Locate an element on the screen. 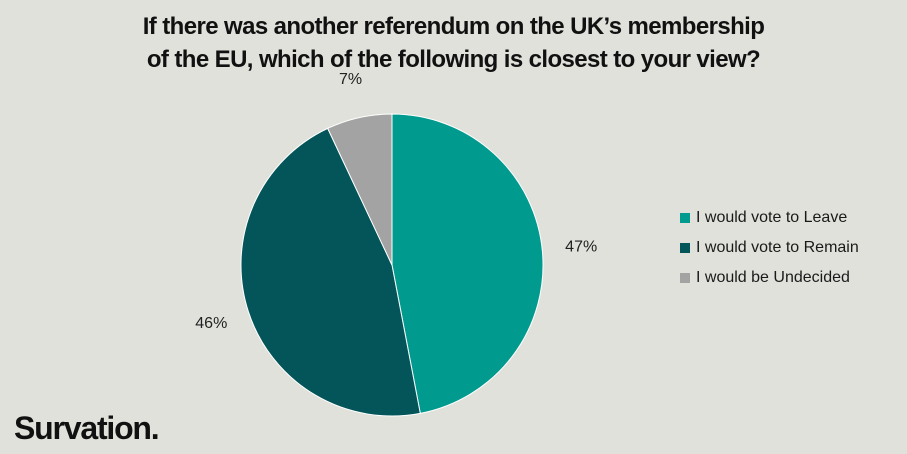 The width and height of the screenshot is (907, 454). data-label-undecided: 7% is located at coordinates (350, 79).